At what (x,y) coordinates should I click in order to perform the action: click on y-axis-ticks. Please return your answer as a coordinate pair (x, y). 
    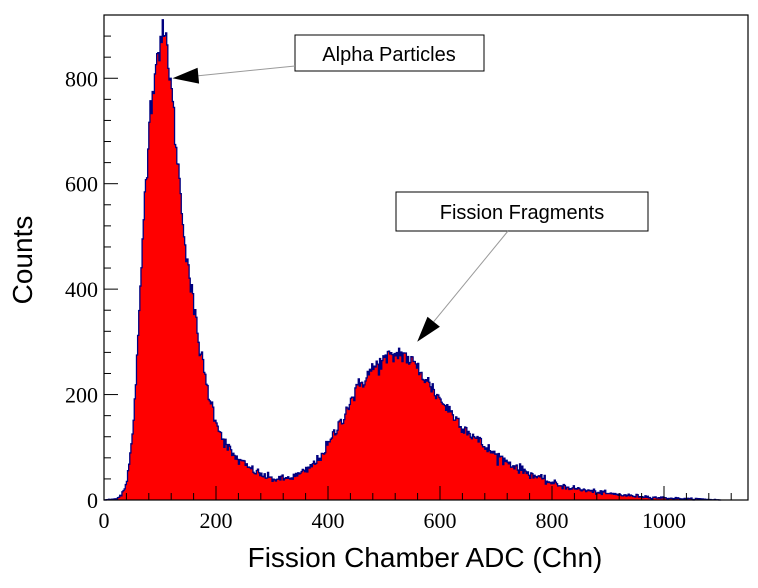
    Looking at the image, I should click on (111, 257).